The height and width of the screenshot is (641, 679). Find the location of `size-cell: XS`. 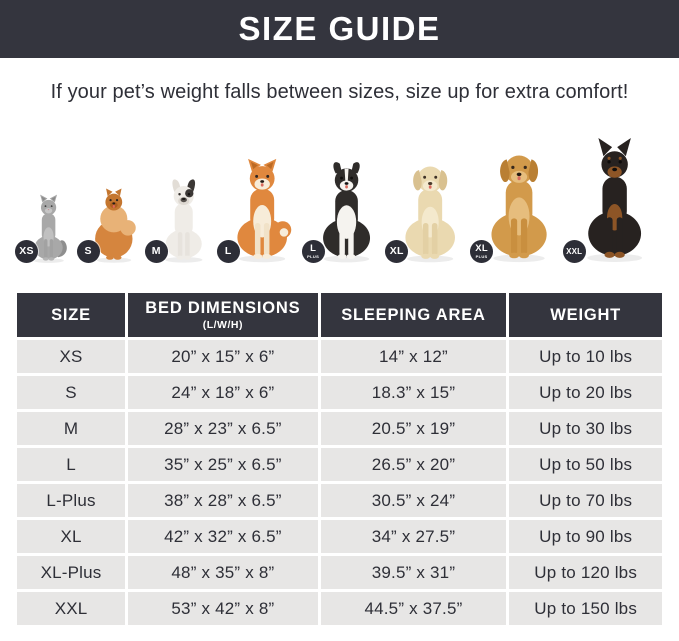

size-cell: XS is located at coordinates (71, 356).